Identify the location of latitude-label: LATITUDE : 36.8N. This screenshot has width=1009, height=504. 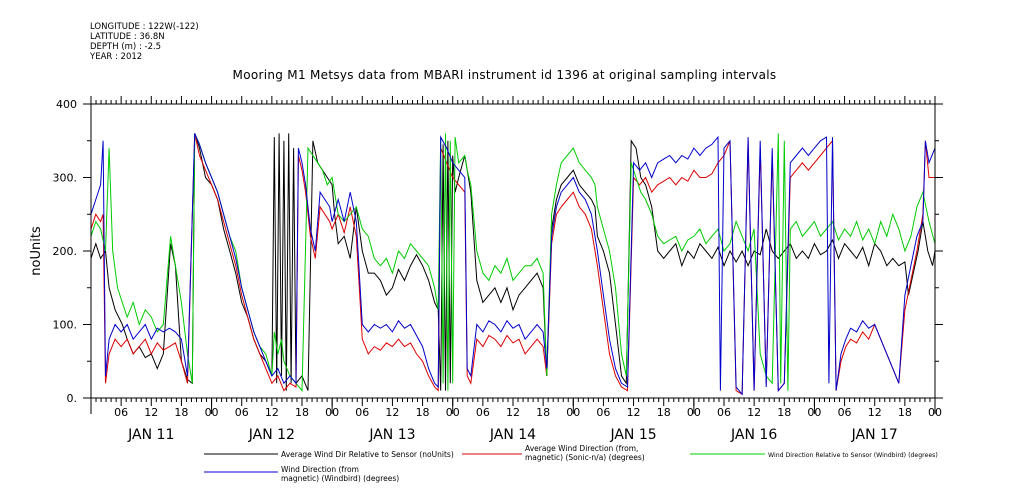
(127, 37).